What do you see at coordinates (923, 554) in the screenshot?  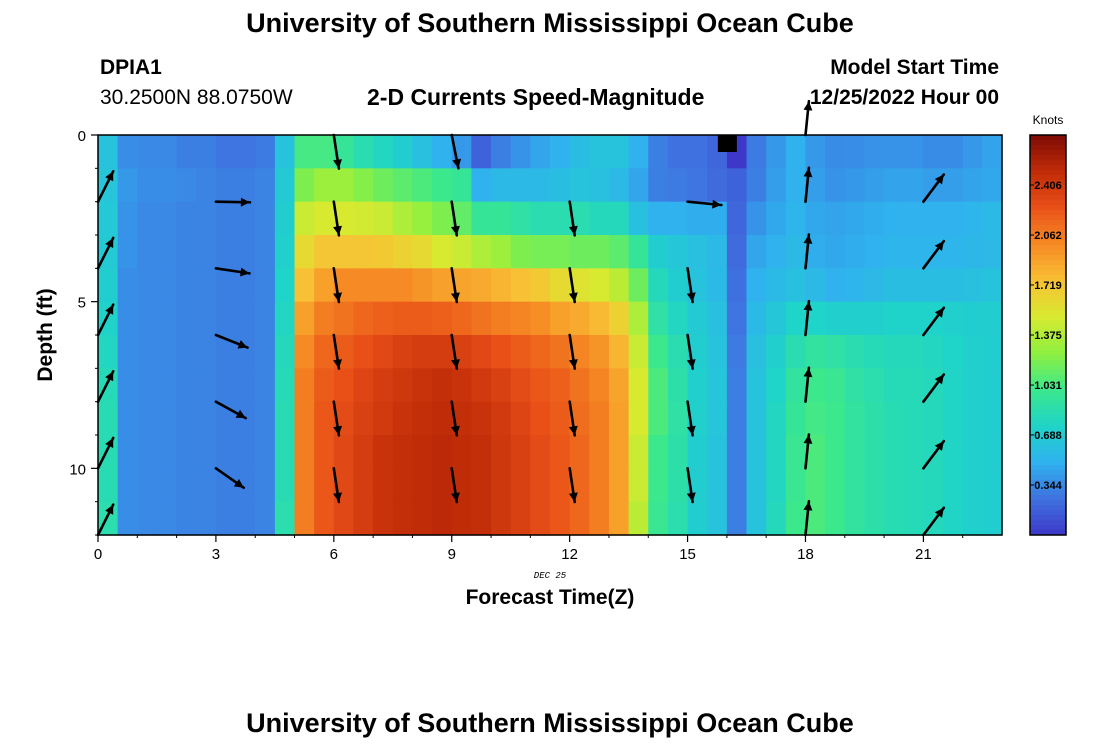 I see `x-tick-label: 21` at bounding box center [923, 554].